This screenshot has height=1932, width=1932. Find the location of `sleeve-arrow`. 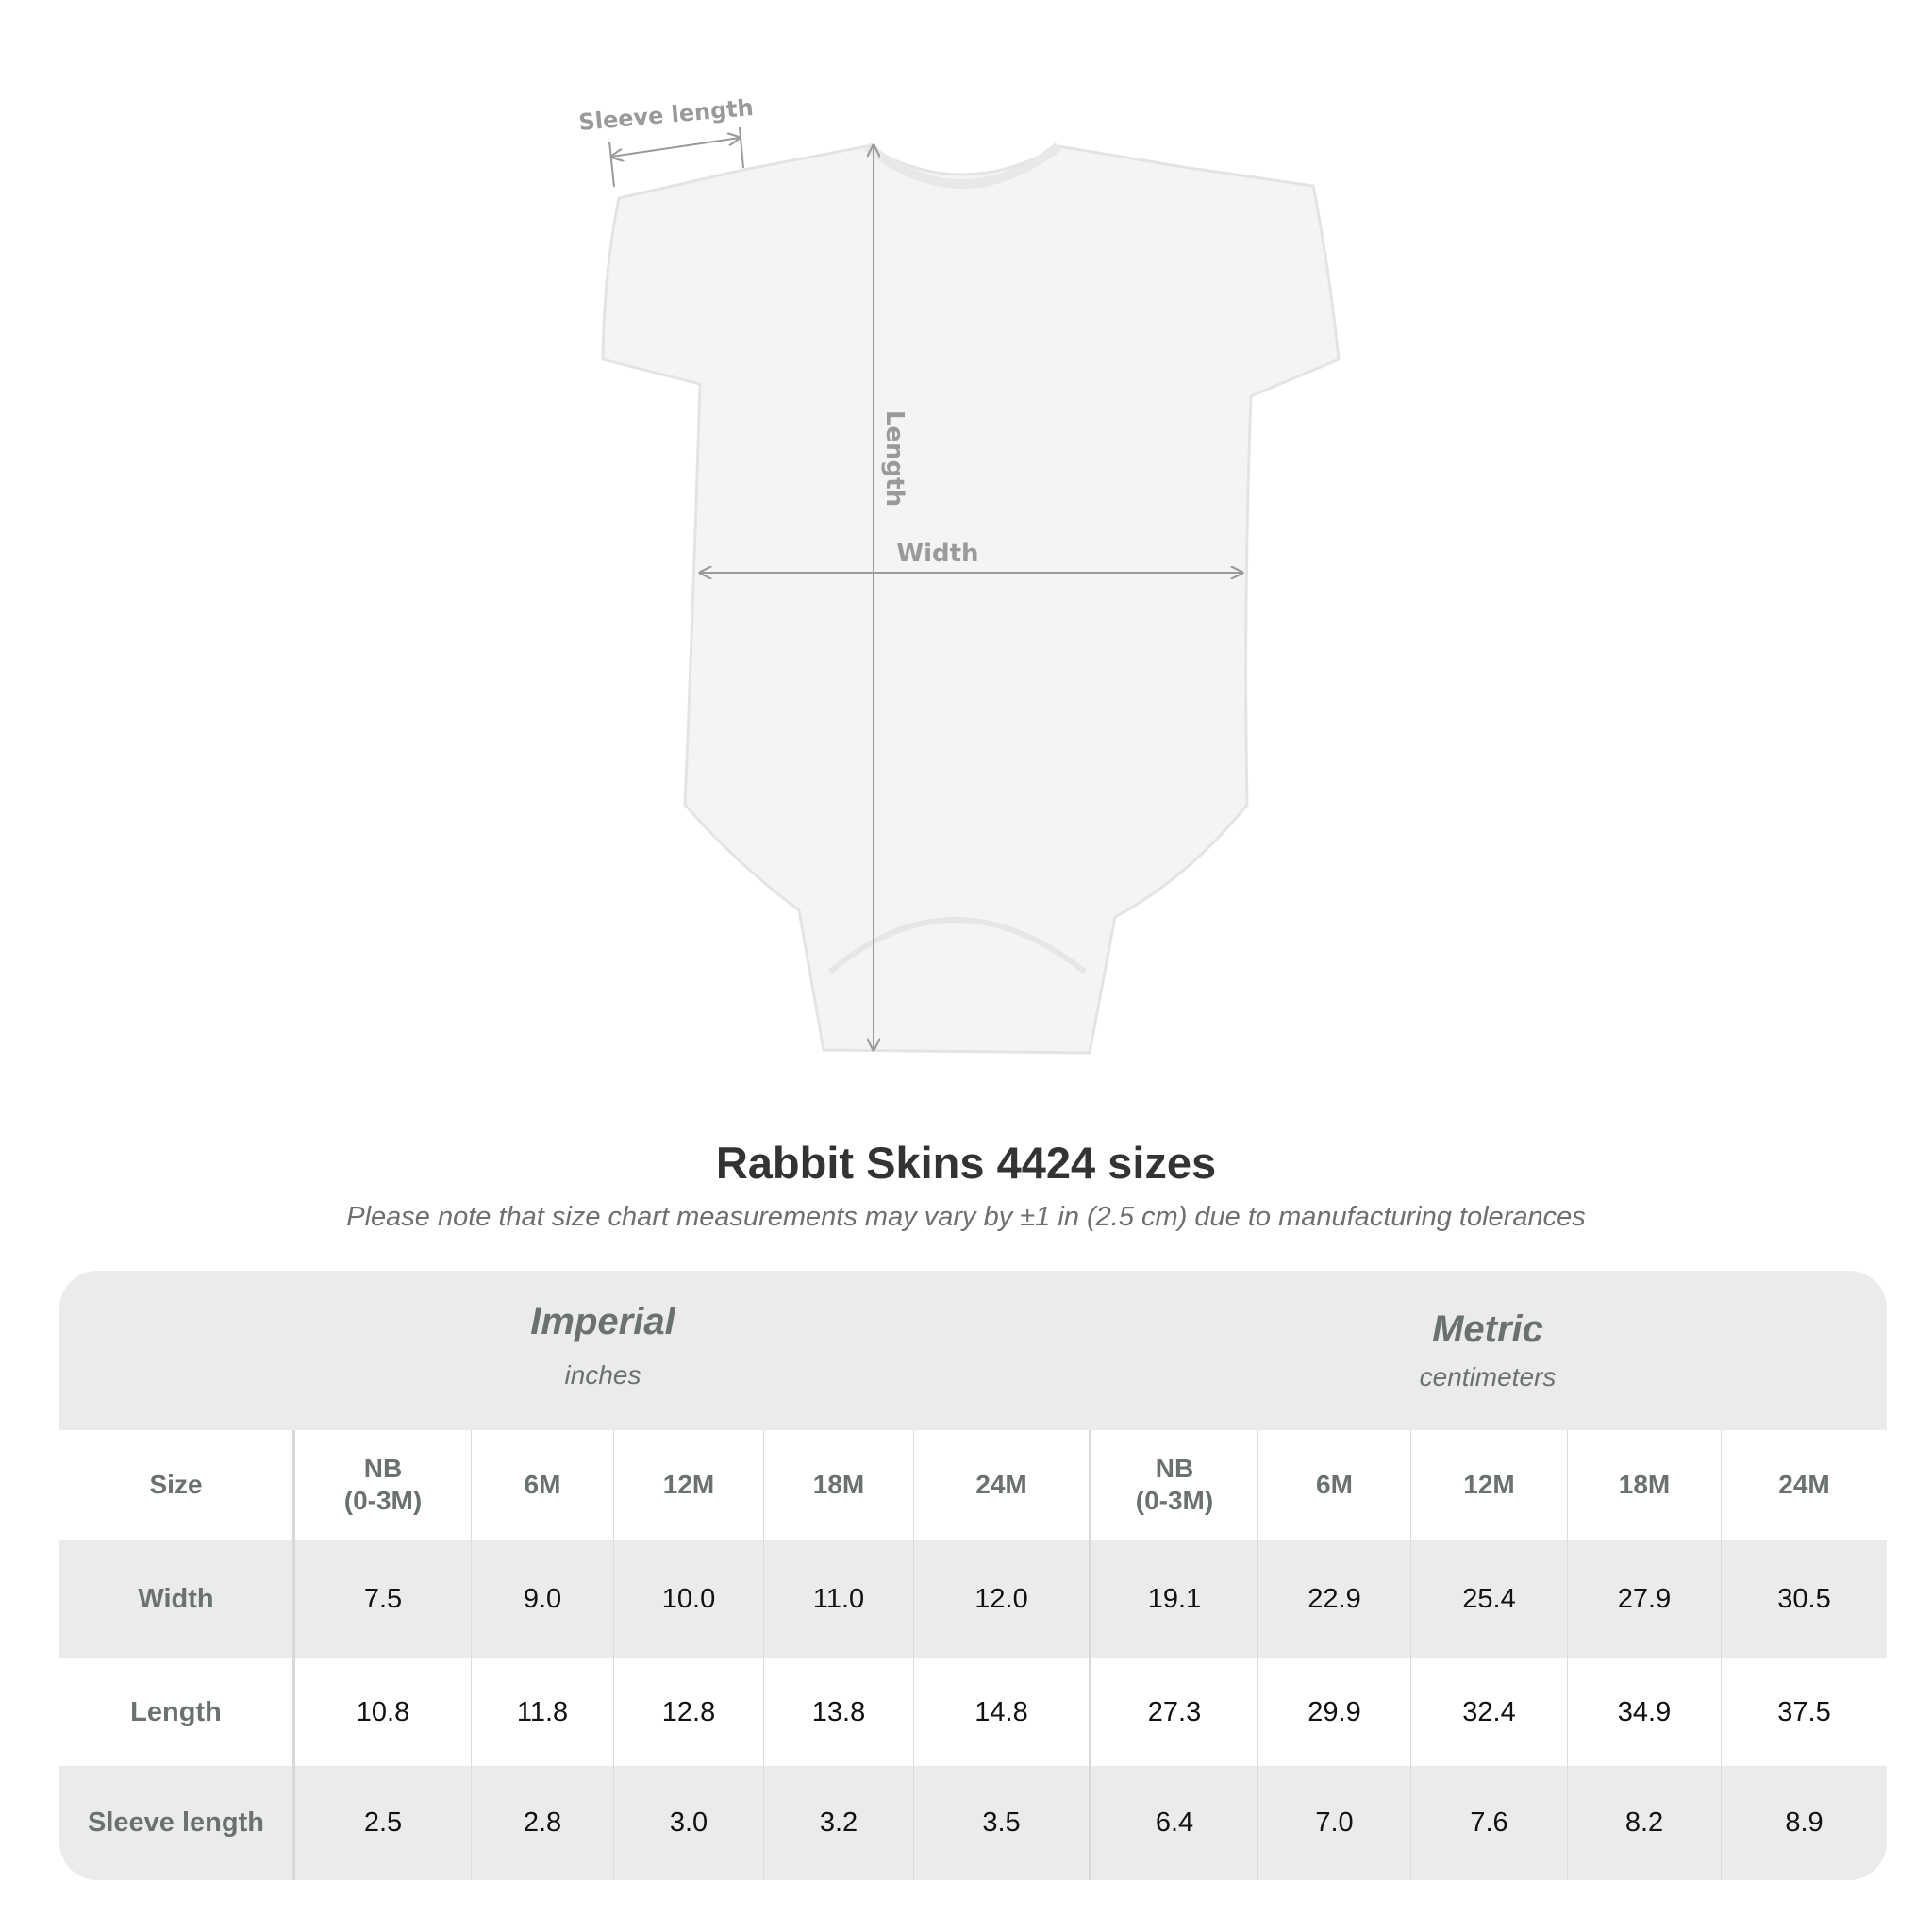

sleeve-arrow is located at coordinates (675, 148).